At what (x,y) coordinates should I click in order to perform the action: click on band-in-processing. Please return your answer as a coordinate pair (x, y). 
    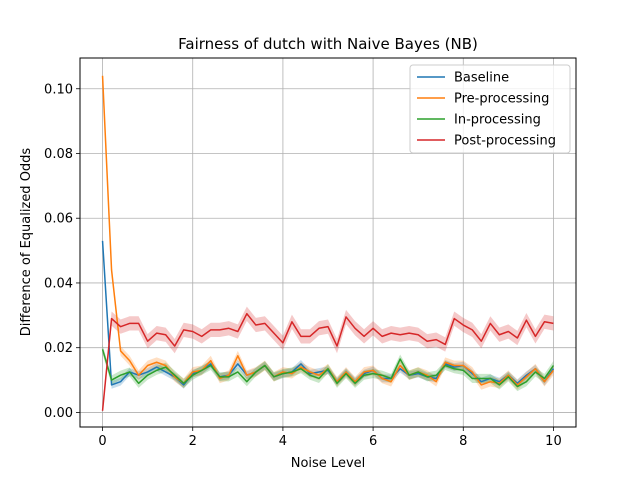
    Looking at the image, I should click on (328, 368).